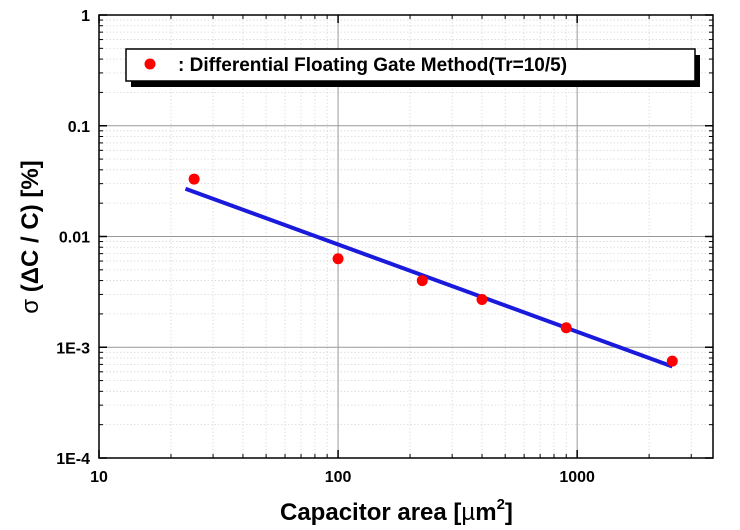 This screenshot has width=740, height=530. Describe the element at coordinates (85, 16) in the screenshot. I see `y-tick-label: 1` at that location.